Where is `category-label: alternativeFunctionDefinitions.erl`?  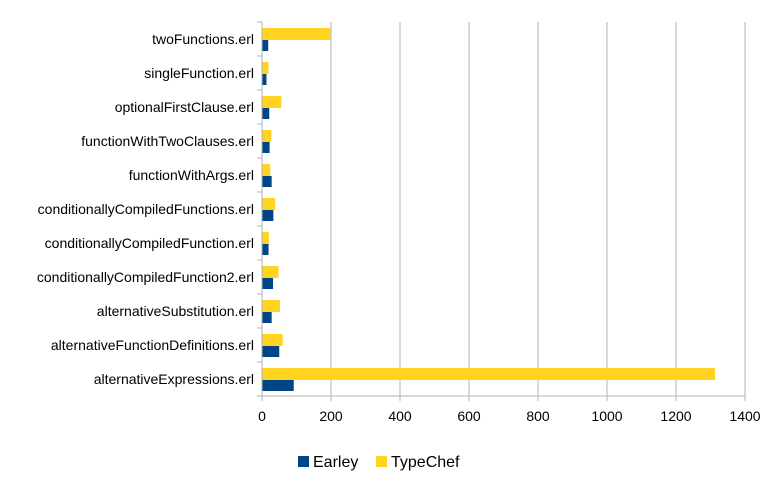
category-label: alternativeFunctionDefinitions.erl is located at coordinates (152, 345).